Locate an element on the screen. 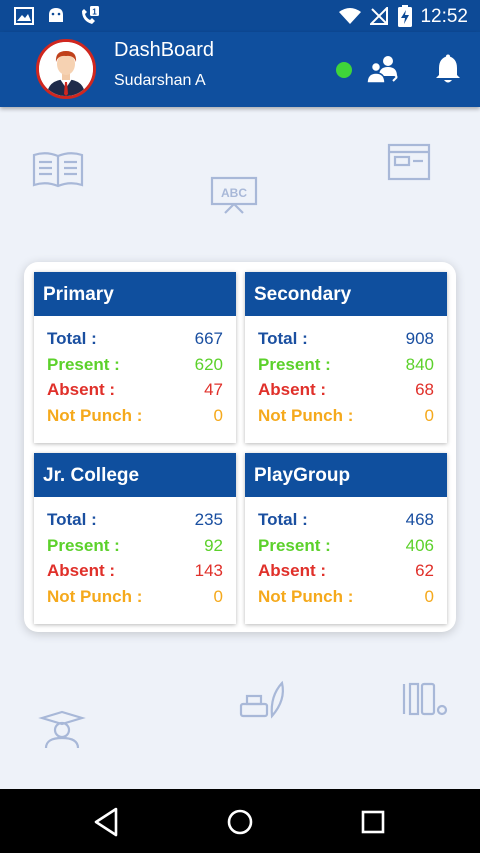 The image size is (480, 853). science-tools-icon is located at coordinates (425, 699).